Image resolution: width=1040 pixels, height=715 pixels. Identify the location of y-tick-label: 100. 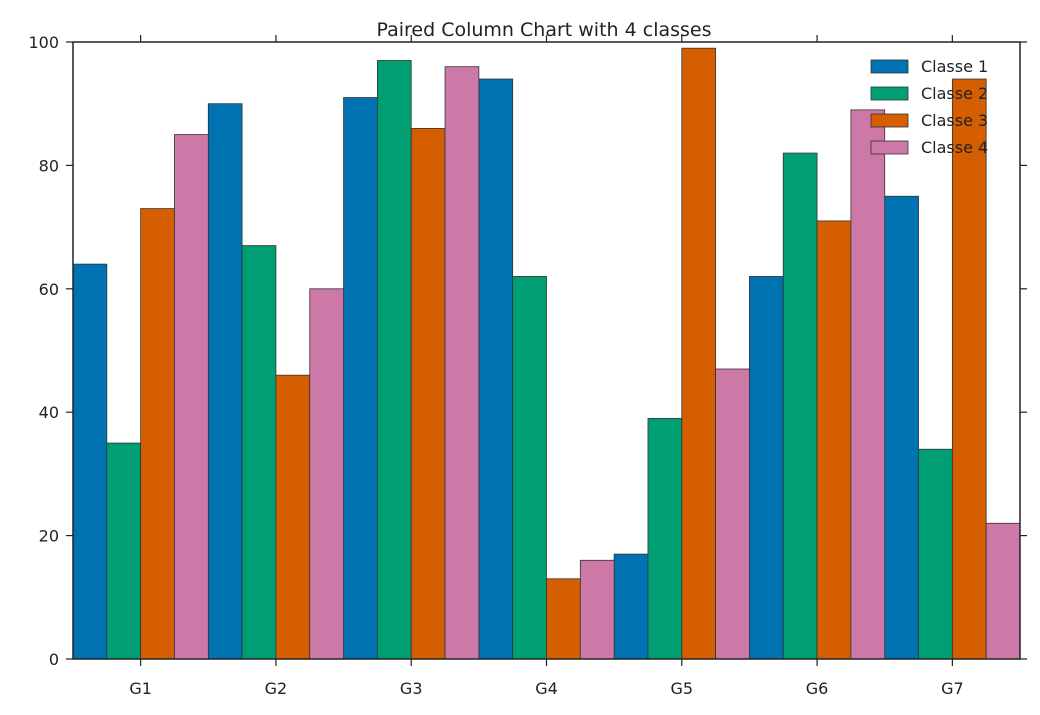
(43, 42).